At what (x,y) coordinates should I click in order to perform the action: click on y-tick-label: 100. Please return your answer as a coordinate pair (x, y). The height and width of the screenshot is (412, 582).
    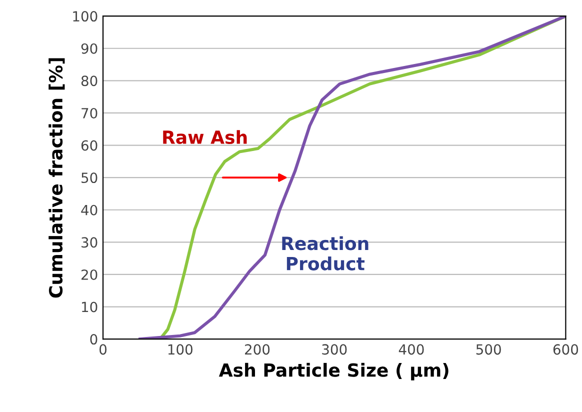
    Looking at the image, I should click on (85, 16).